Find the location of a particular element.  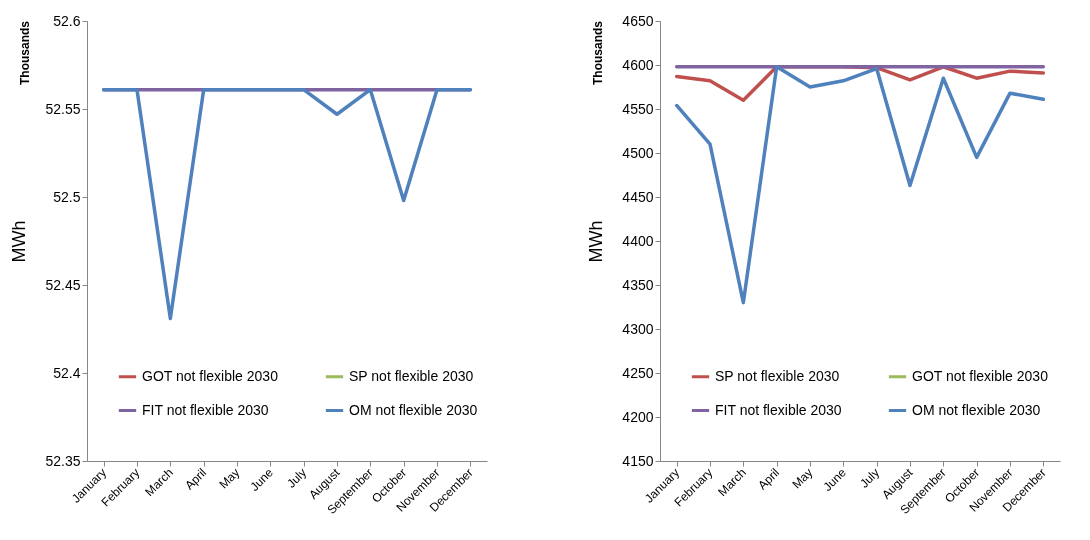

y-tick-label: 52.45 is located at coordinates (63, 284).